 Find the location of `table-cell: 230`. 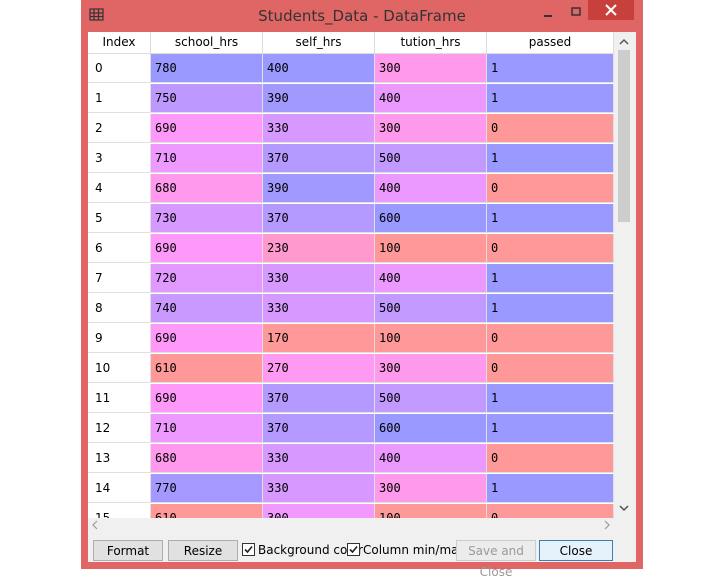

table-cell: 230 is located at coordinates (319, 248).